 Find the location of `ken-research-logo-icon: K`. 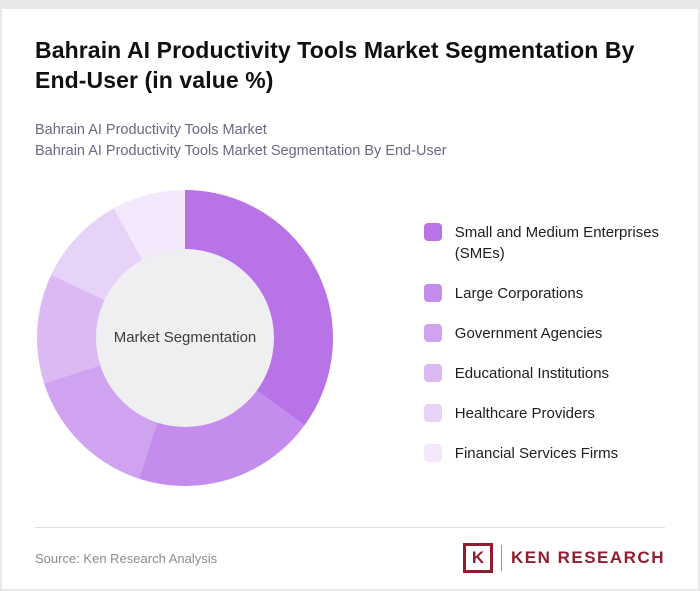

ken-research-logo-icon: K is located at coordinates (477, 558).